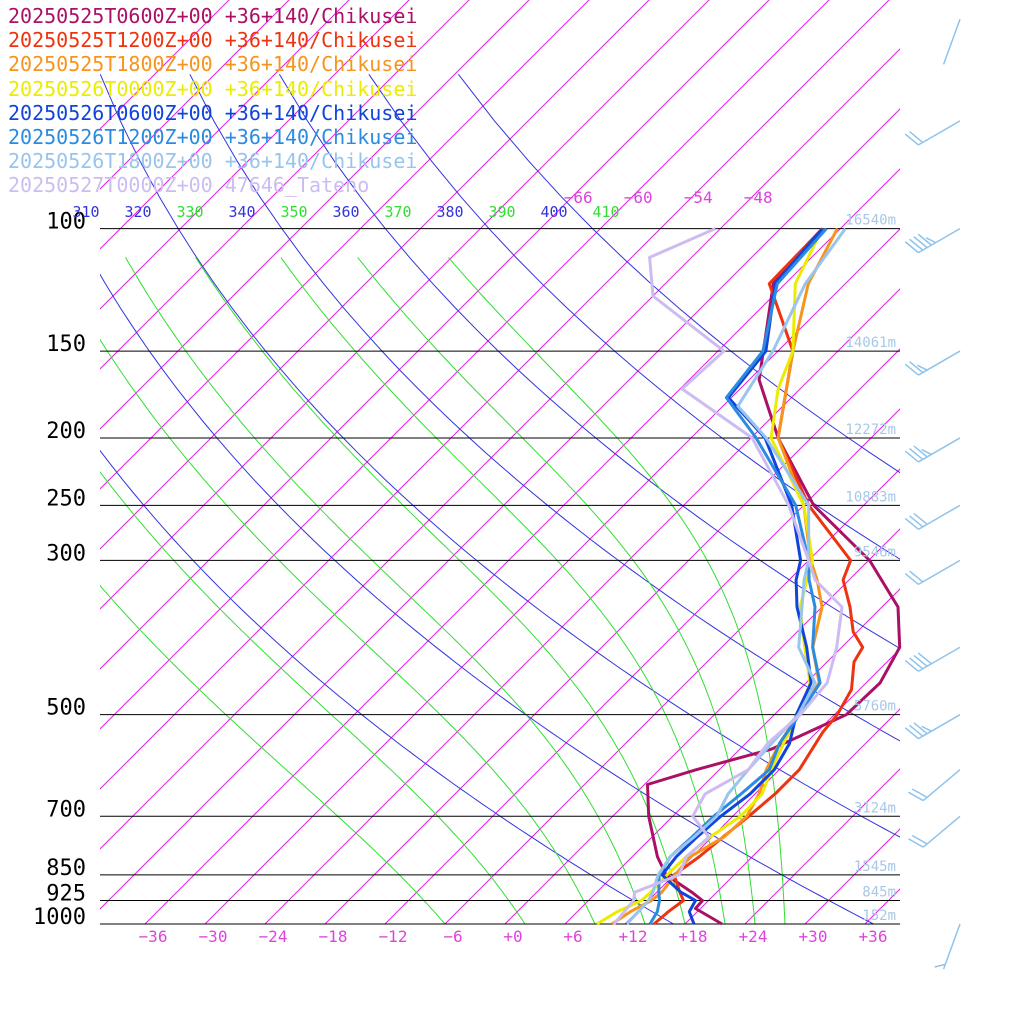 This screenshot has height=1024, width=1024. Describe the element at coordinates (633, 936) in the screenshot. I see `temperature-tick-label: +12` at that location.